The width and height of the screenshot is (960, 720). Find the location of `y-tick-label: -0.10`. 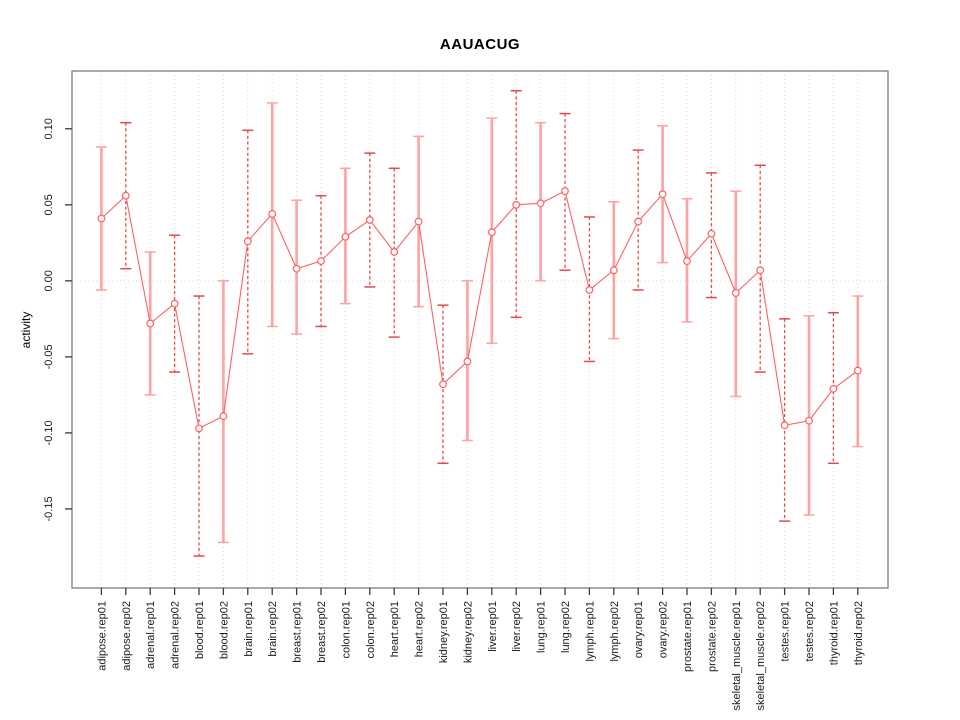

y-tick-label: -0.10 is located at coordinates (49, 432).